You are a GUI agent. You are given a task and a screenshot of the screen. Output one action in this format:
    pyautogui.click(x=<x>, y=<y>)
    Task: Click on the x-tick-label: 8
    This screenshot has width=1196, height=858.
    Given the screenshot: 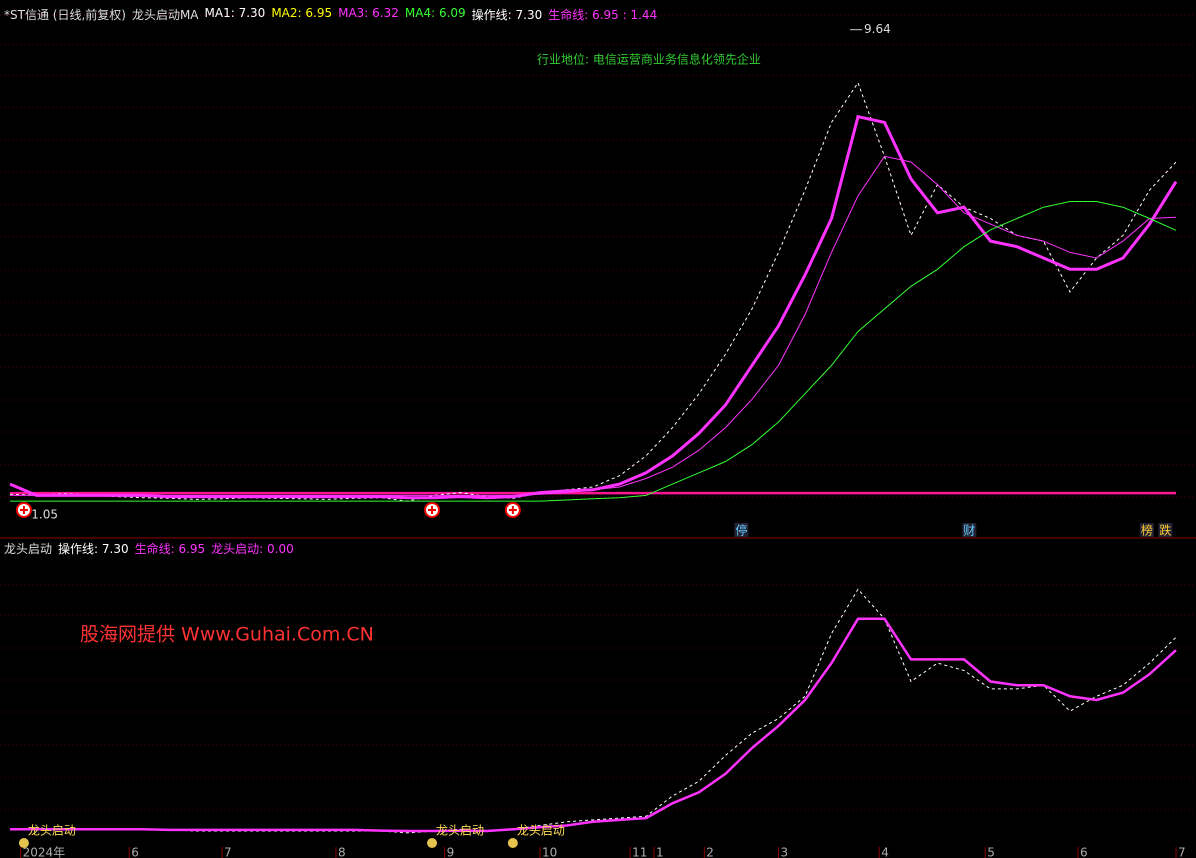 What is the action you would take?
    pyautogui.click(x=342, y=852)
    